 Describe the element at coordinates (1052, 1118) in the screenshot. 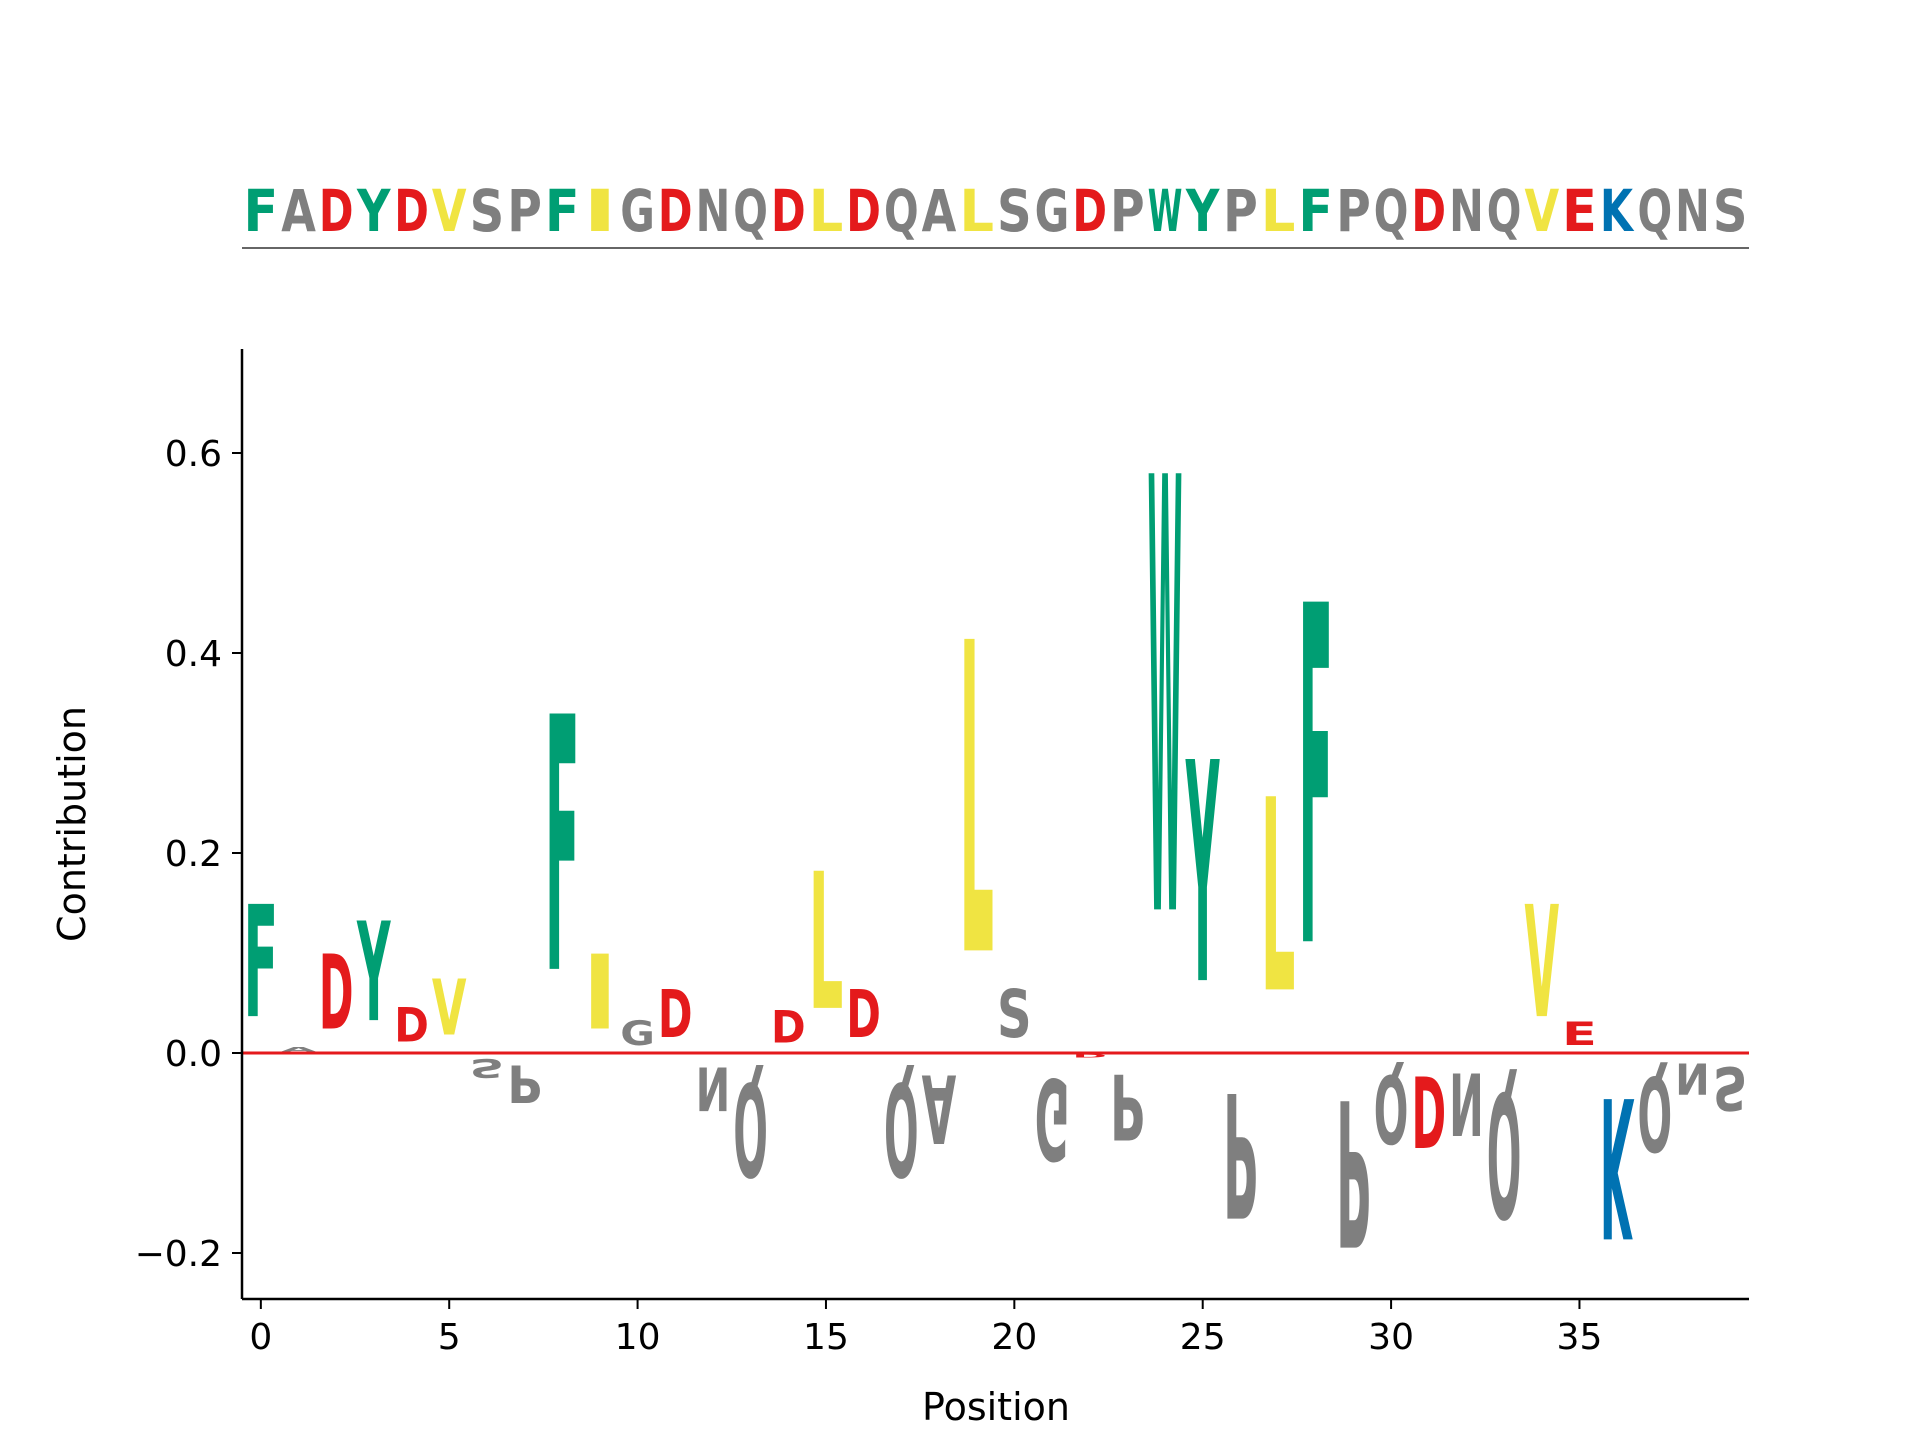

I see `logo-letter-negative: G` at that location.